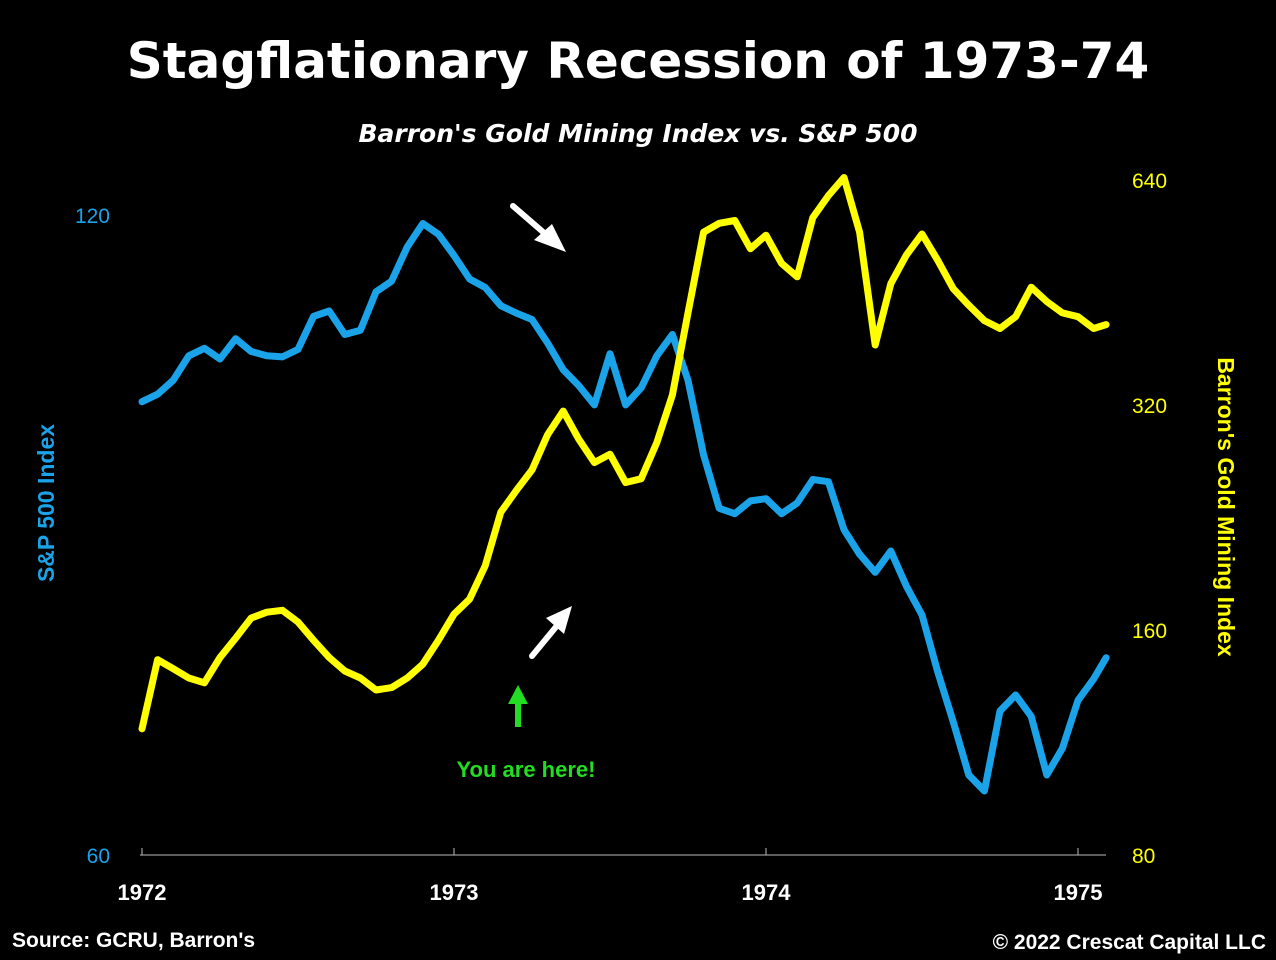 This screenshot has height=960, width=1276. I want to click on x-tick-label: 1973, so click(454, 892).